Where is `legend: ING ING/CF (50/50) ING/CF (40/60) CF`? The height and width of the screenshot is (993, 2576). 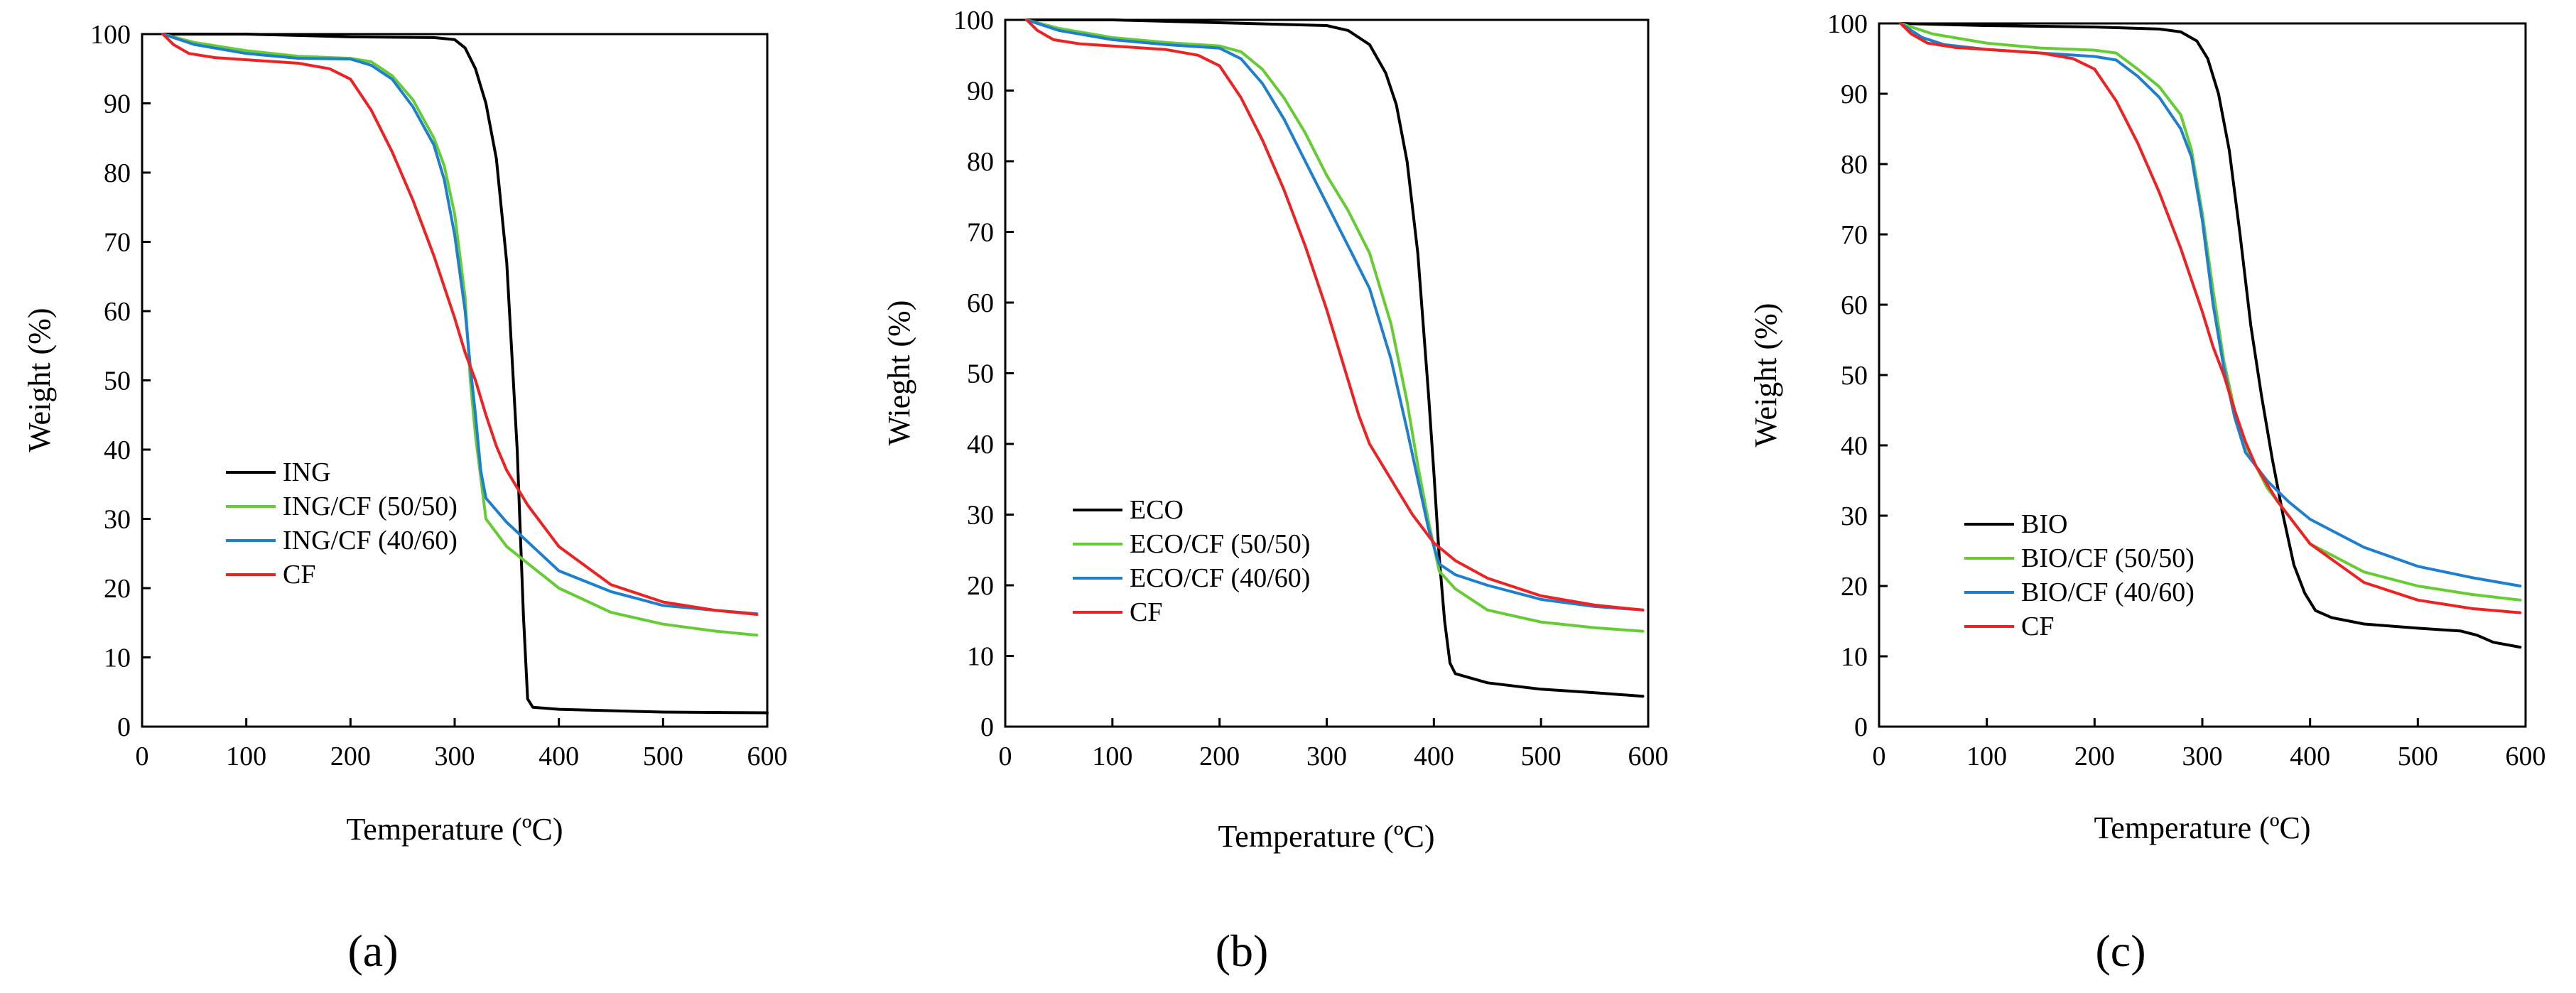
legend: ING ING/CF (50/50) ING/CF (40/60) CF is located at coordinates (342, 523).